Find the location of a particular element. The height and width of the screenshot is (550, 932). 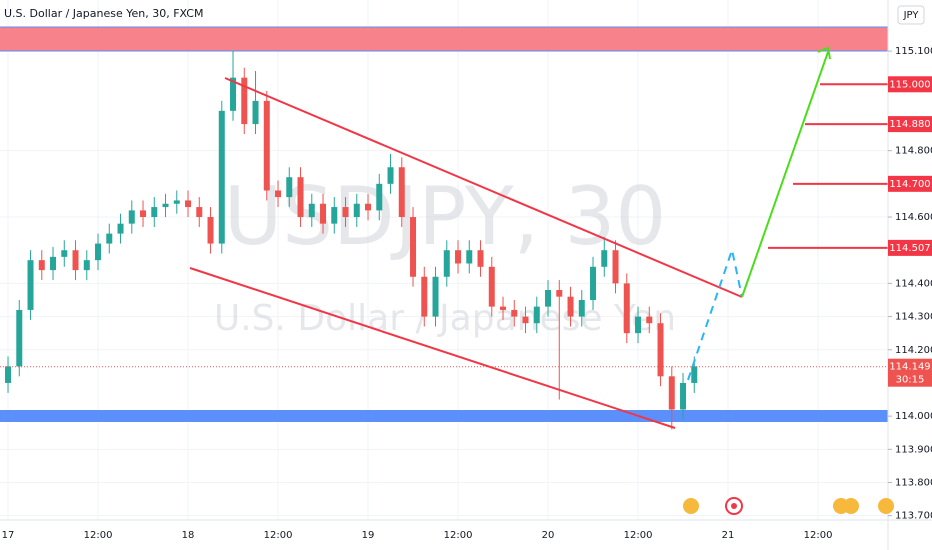

currency-box is located at coordinates (911, 15).